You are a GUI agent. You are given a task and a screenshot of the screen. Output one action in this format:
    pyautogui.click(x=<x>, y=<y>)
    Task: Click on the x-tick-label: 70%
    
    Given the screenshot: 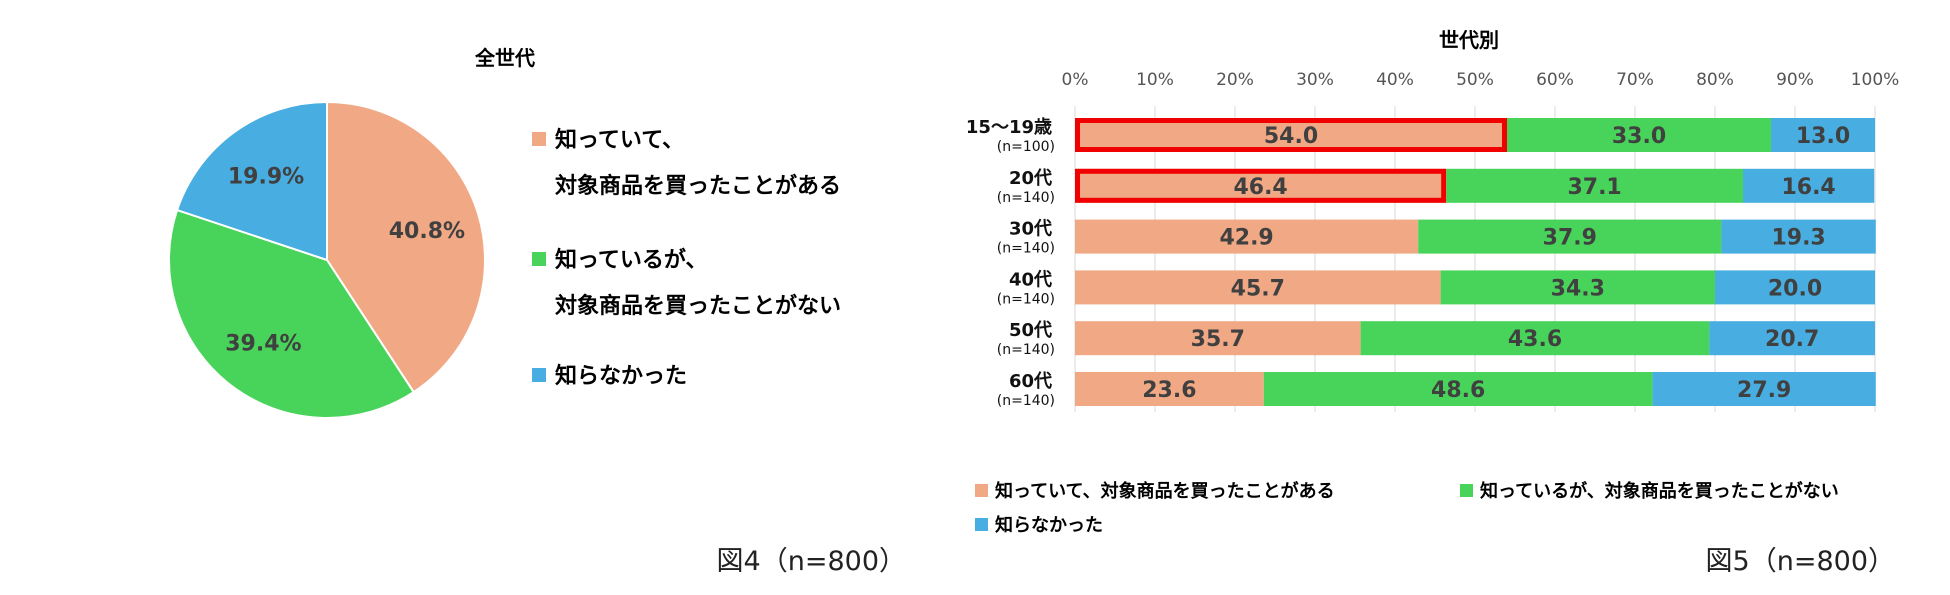 What is the action you would take?
    pyautogui.click(x=1635, y=80)
    